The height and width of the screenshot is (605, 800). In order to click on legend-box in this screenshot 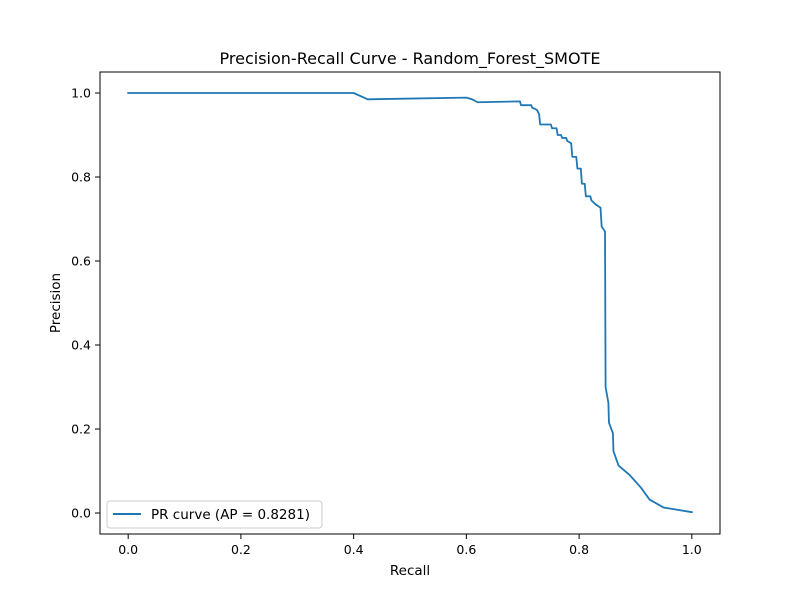, I will do `click(214, 514)`.